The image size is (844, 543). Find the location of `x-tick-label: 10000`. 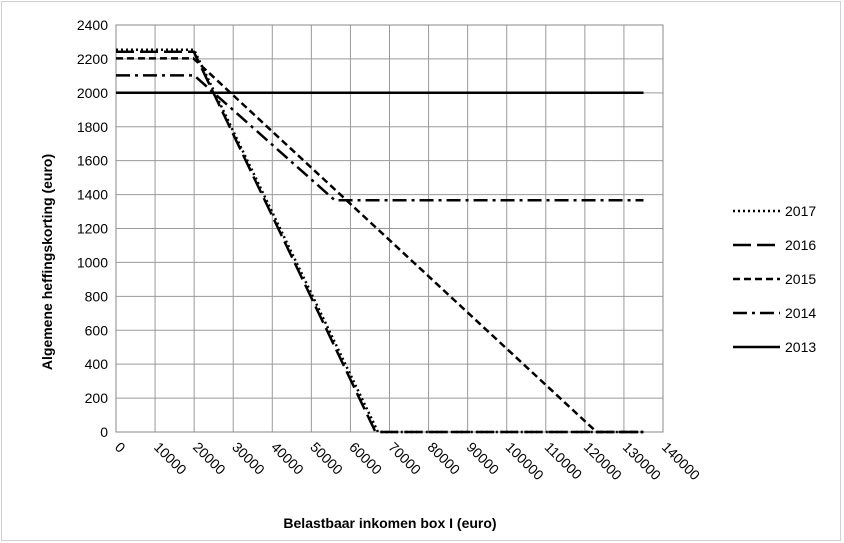

x-tick-label: 10000 is located at coordinates (170, 458).